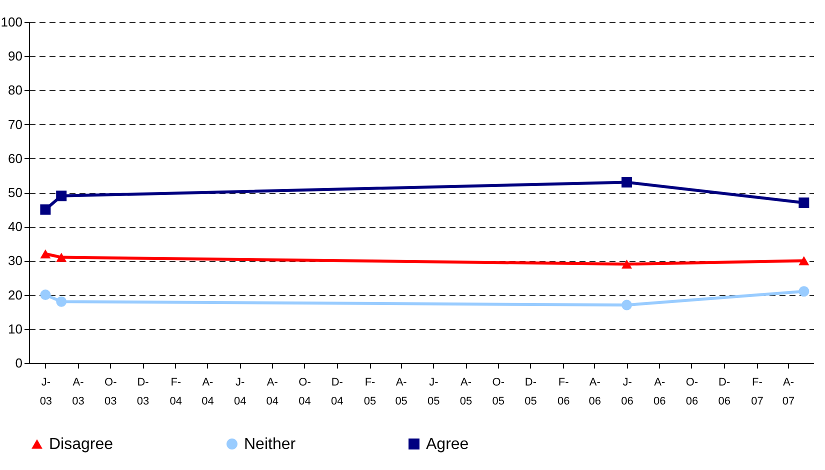  I want to click on x-tick-label: F-06, so click(563, 392).